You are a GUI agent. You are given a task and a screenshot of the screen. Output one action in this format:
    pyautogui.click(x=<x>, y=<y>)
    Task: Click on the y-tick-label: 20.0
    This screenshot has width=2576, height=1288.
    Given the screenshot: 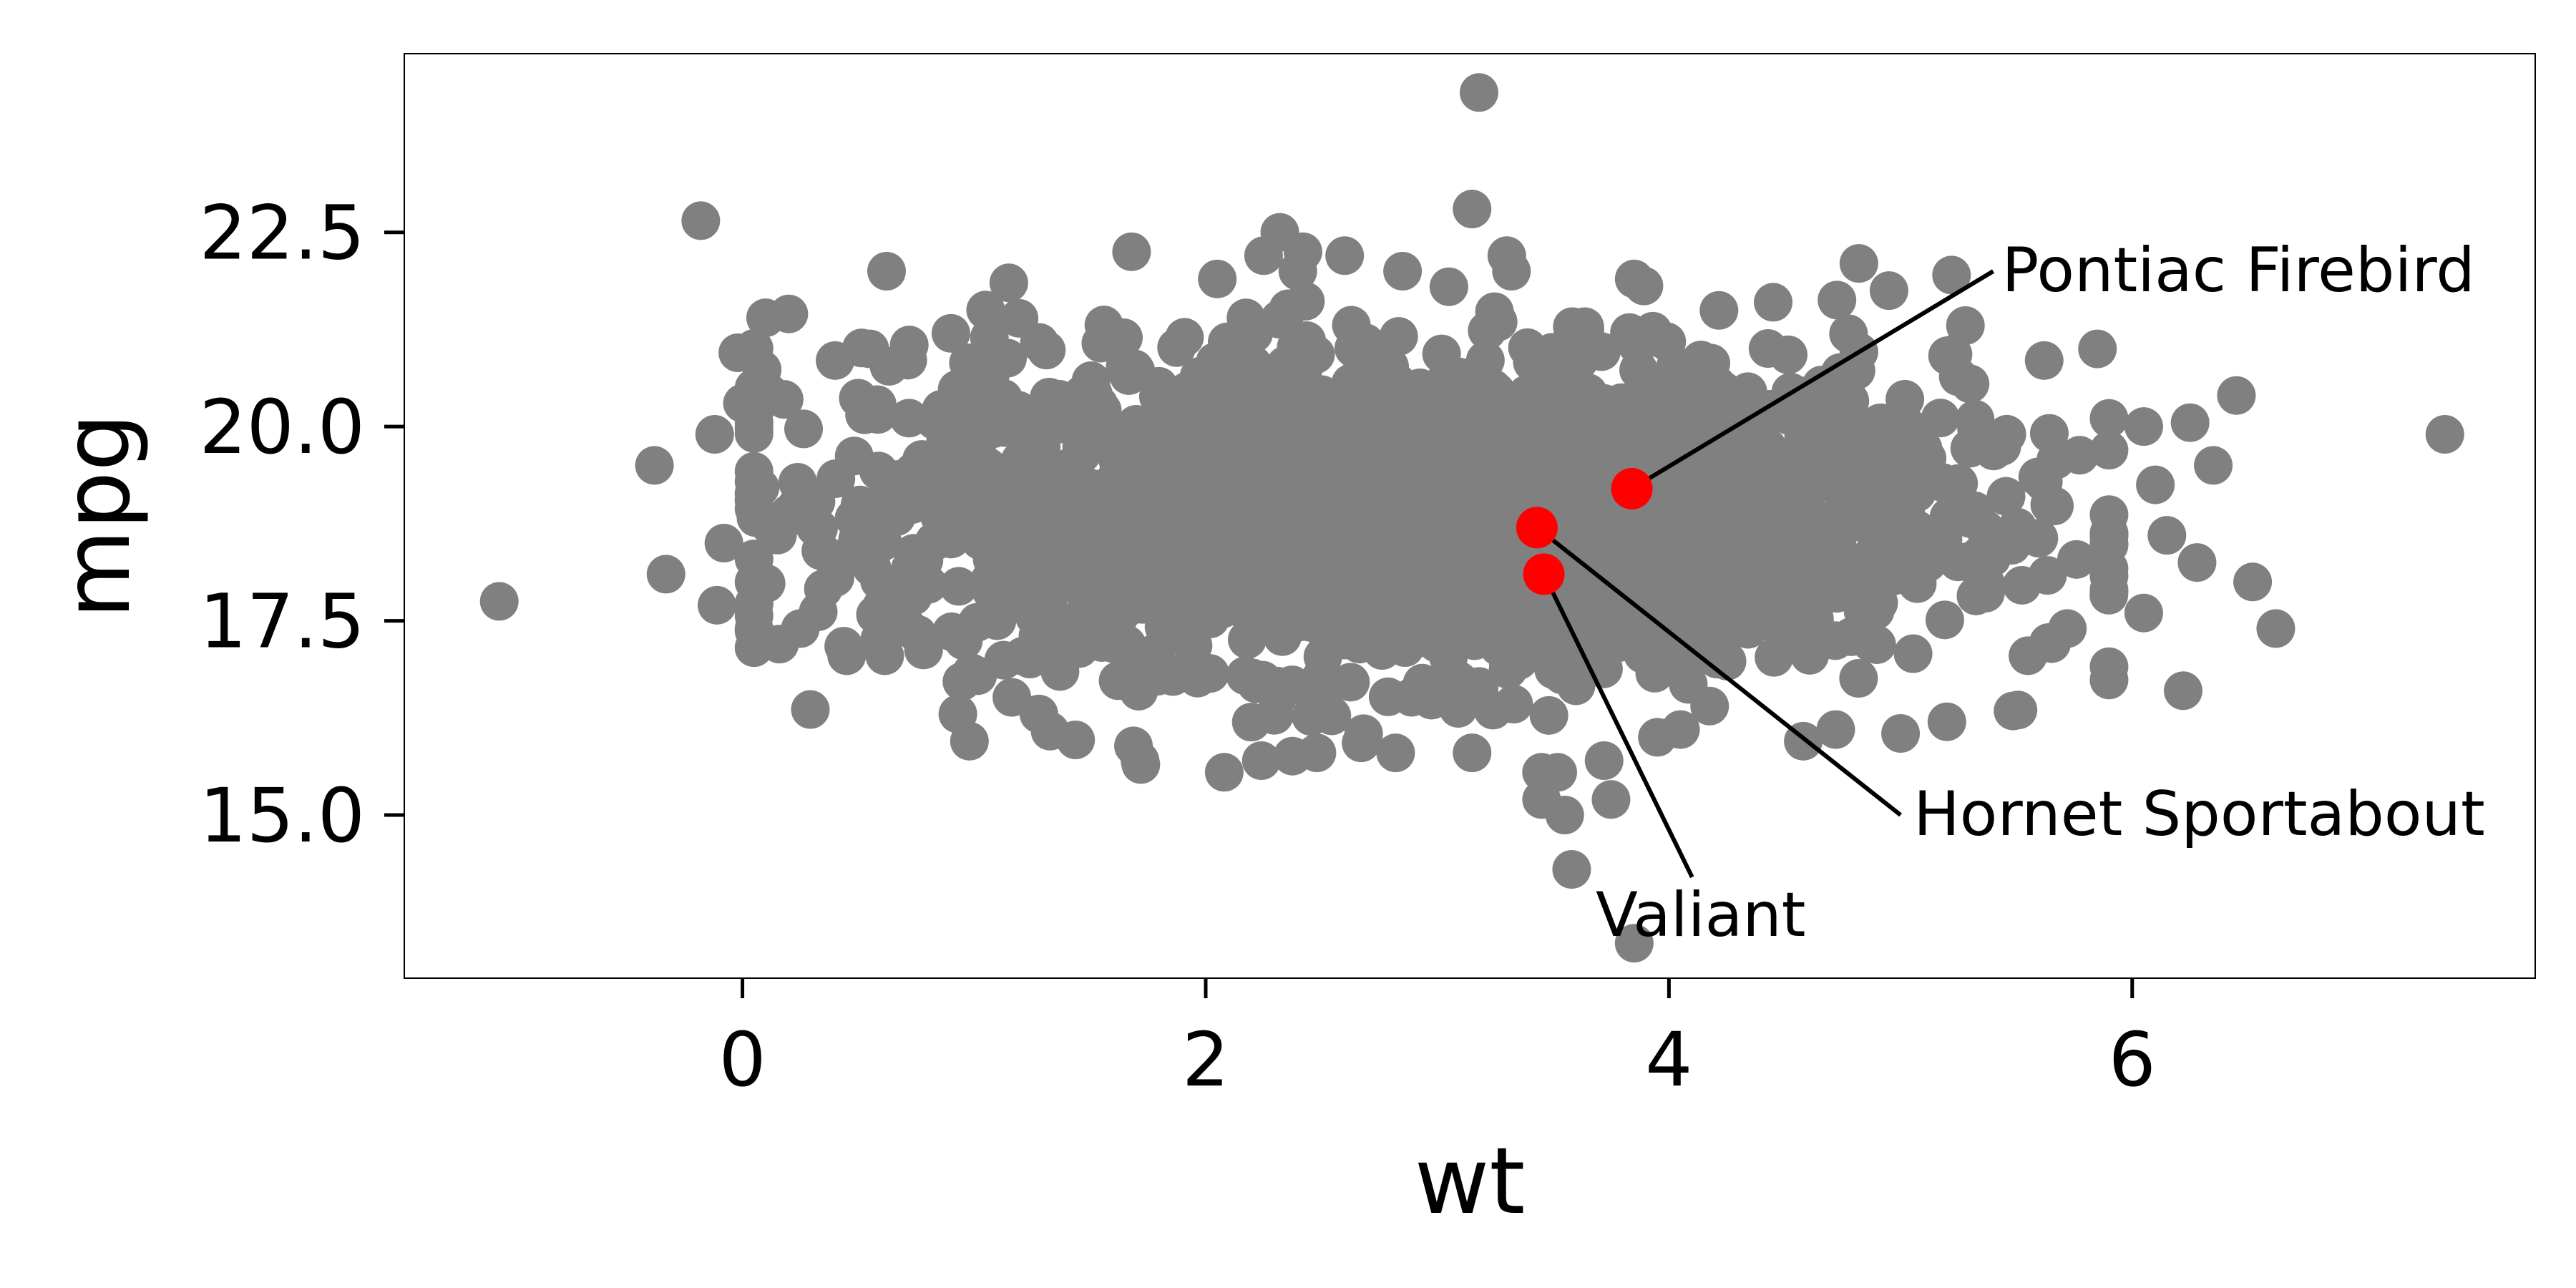 What is the action you would take?
    pyautogui.click(x=282, y=427)
    